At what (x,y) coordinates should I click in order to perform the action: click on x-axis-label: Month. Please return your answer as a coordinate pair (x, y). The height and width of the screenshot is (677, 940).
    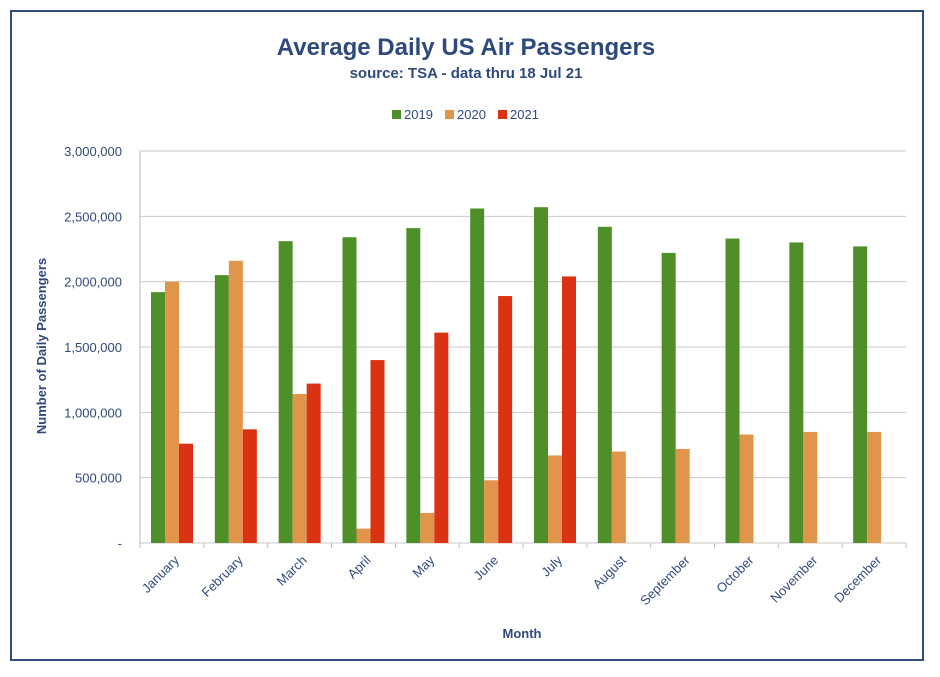
    Looking at the image, I should click on (522, 633).